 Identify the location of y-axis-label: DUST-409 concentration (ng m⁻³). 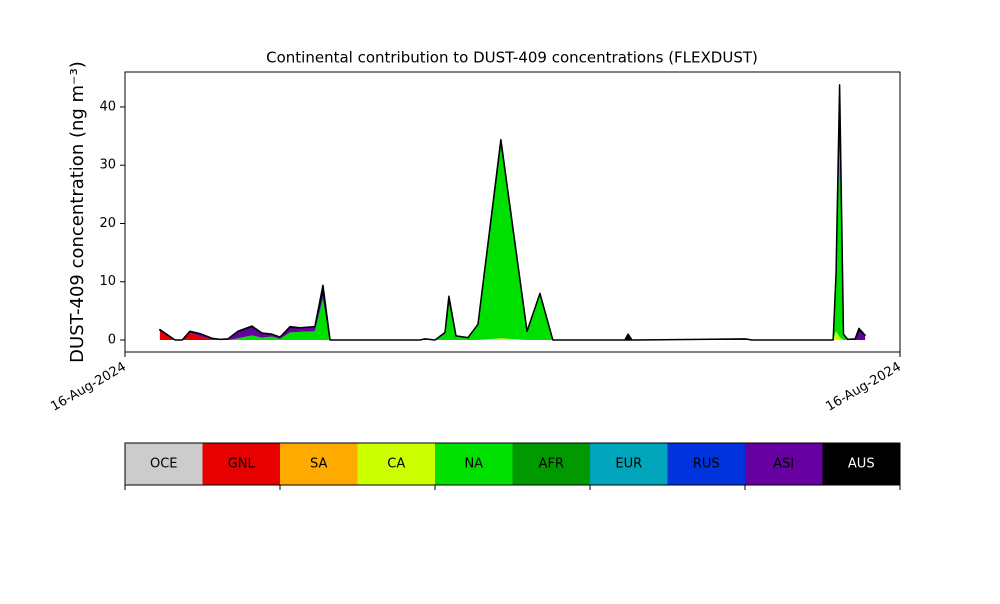
(77, 212).